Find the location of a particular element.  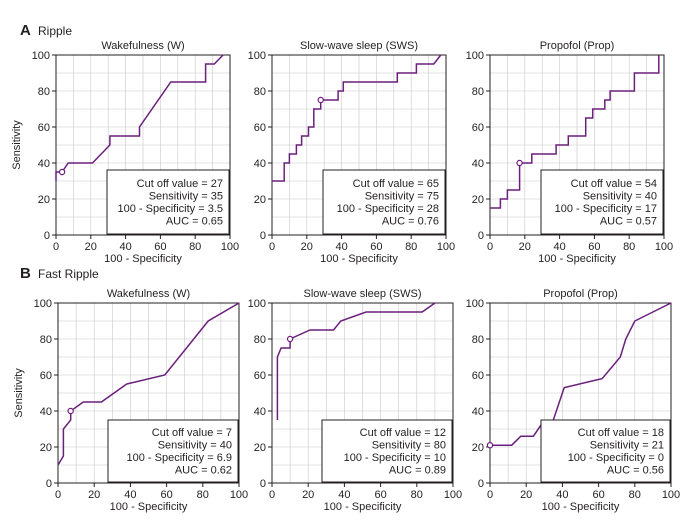

annotation-line: Sensitivity = 75 is located at coordinates (402, 197).